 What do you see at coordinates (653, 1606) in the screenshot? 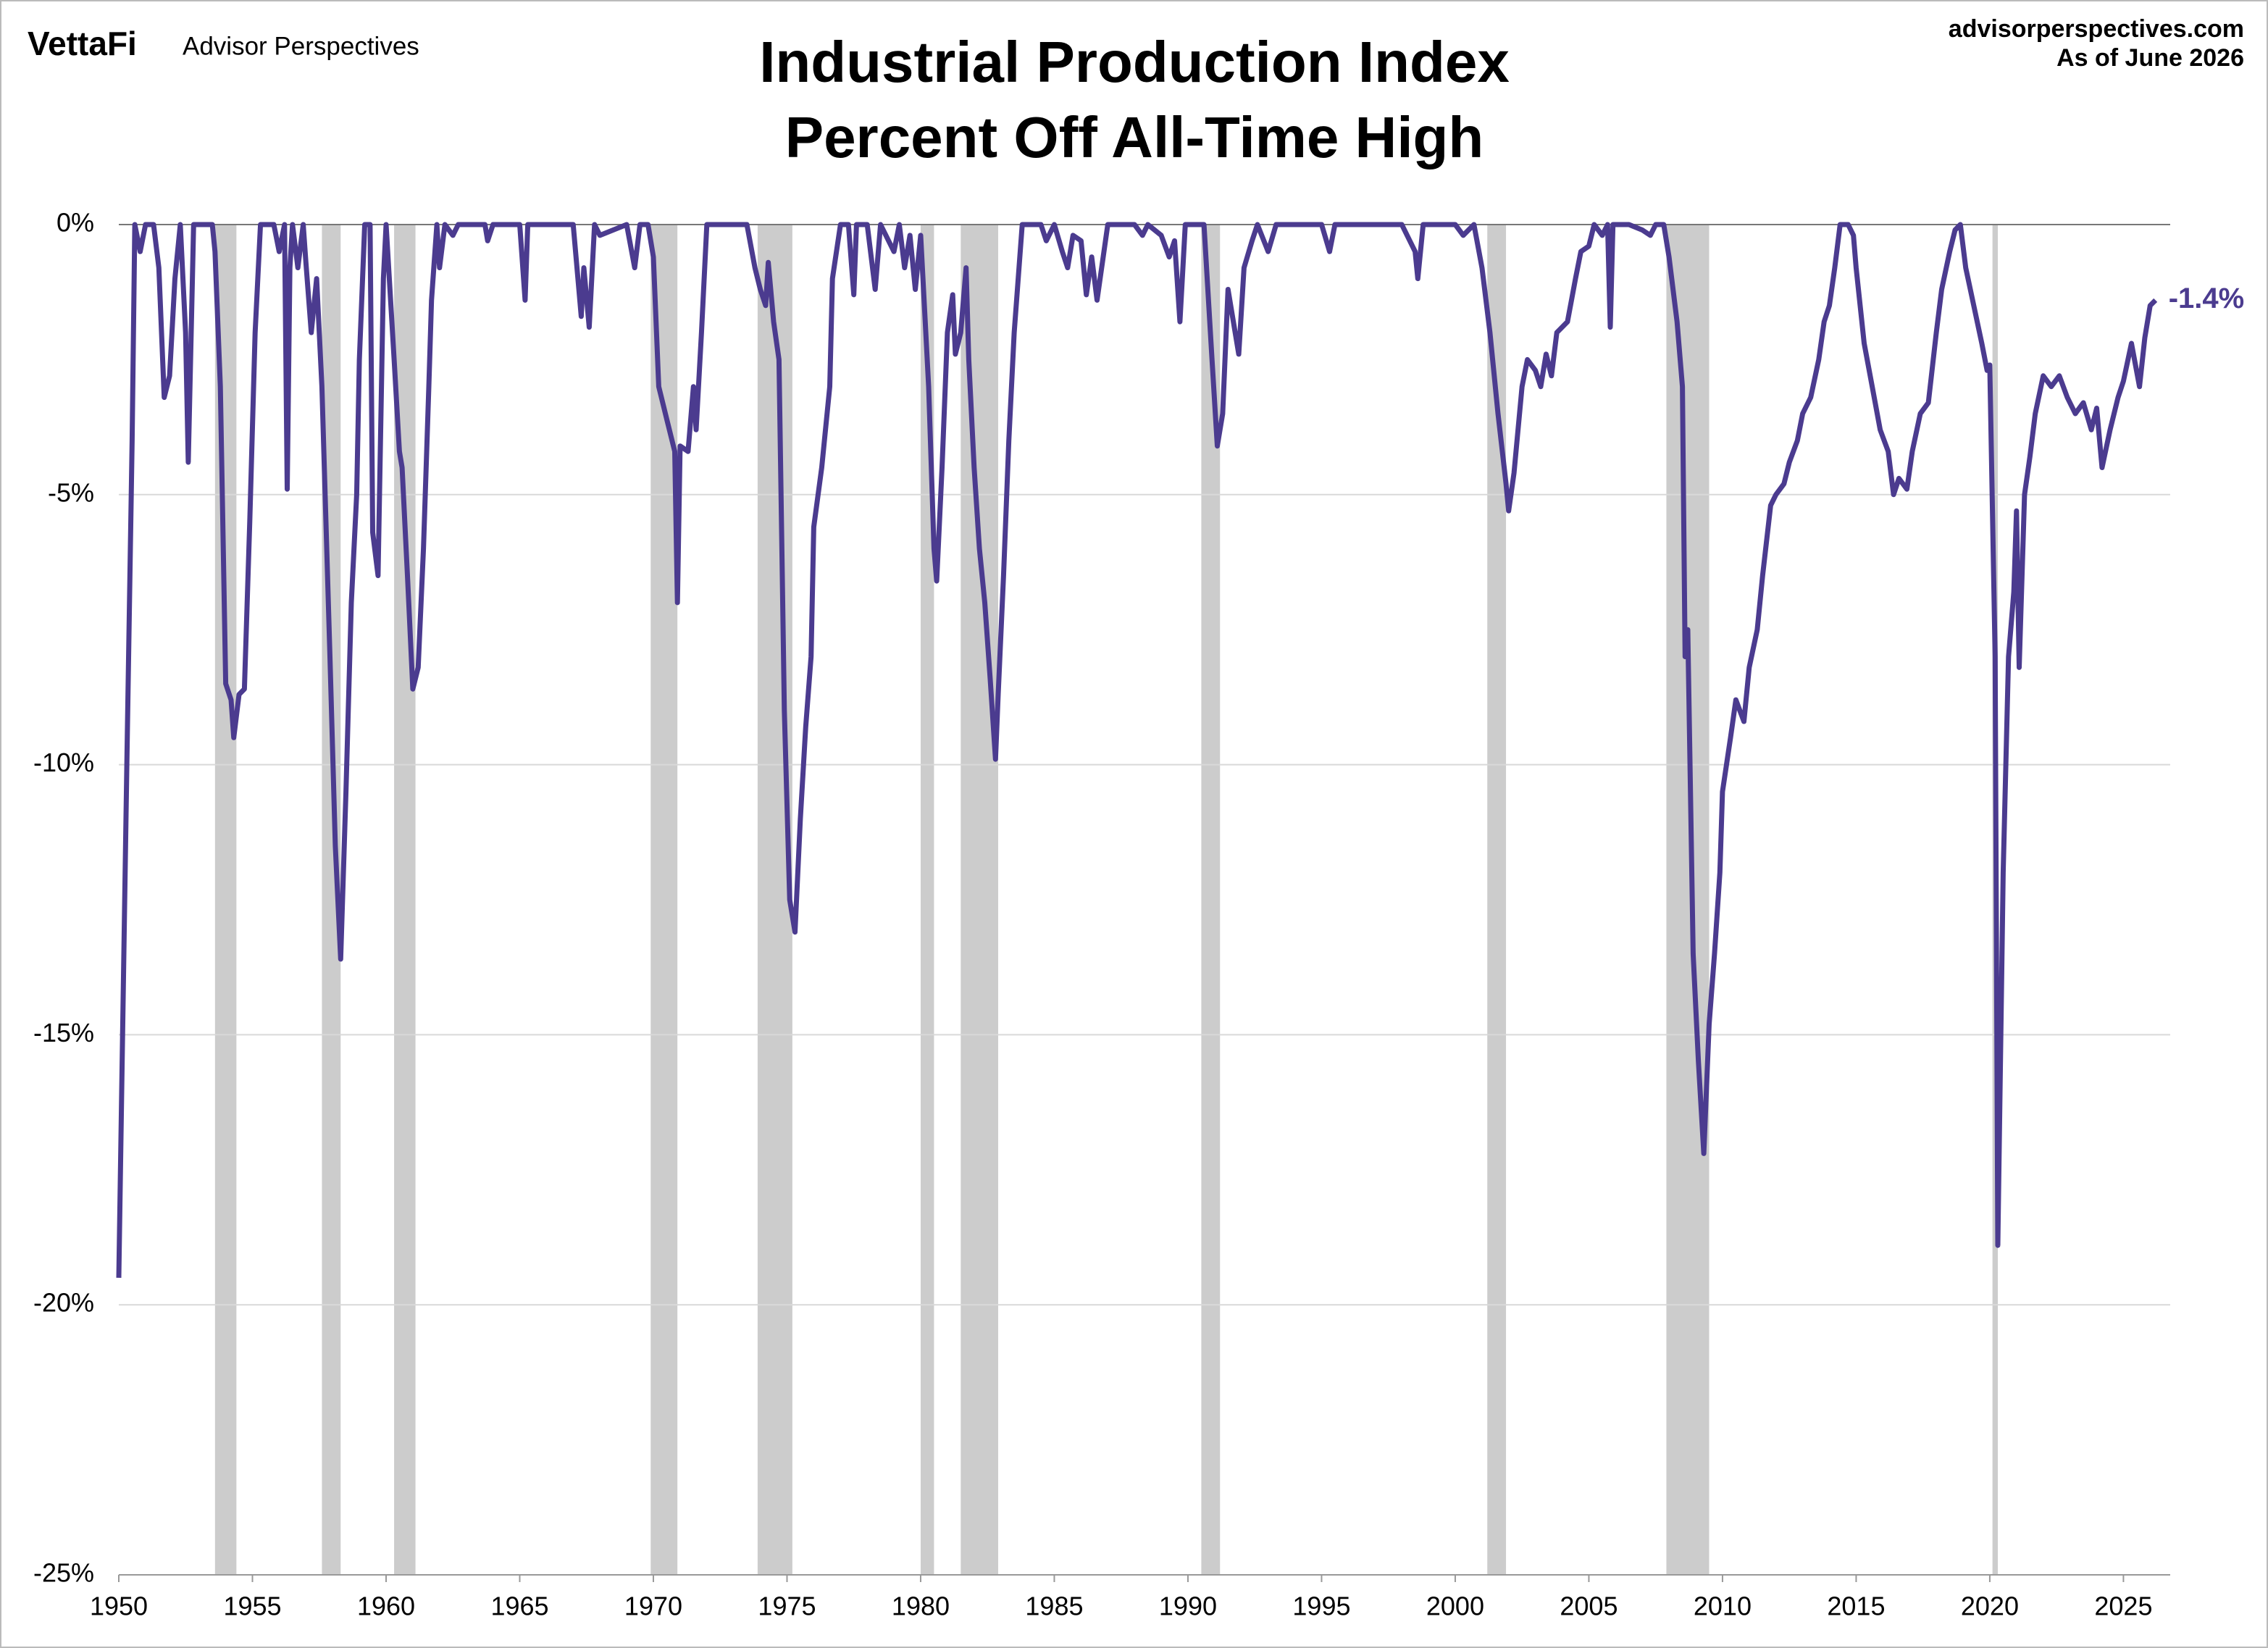
I see `x-tick-label: 1970` at bounding box center [653, 1606].